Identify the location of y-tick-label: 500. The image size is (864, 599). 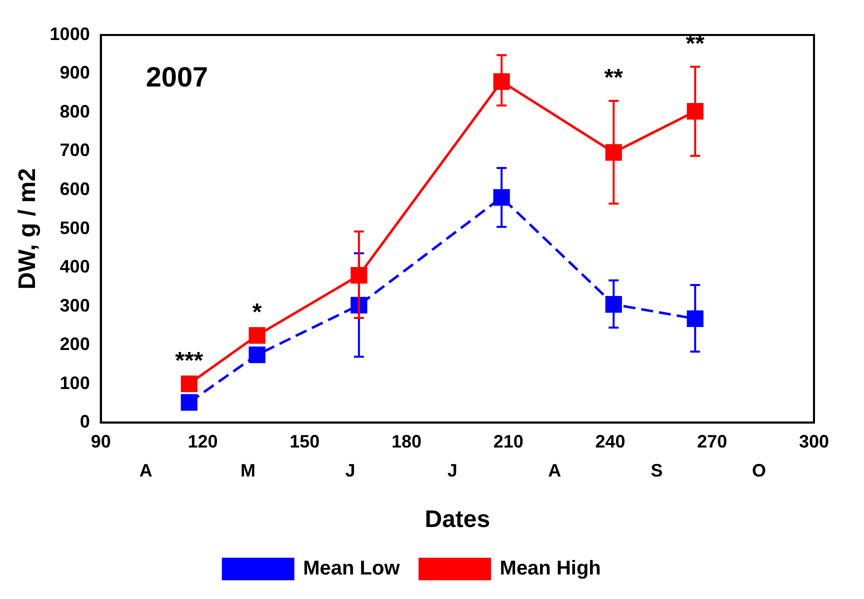
(75, 228).